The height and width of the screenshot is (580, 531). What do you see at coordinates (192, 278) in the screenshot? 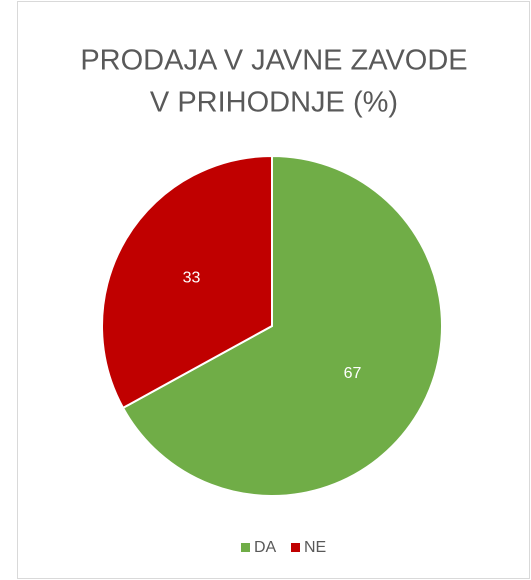
I see `data-label: 33` at bounding box center [192, 278].